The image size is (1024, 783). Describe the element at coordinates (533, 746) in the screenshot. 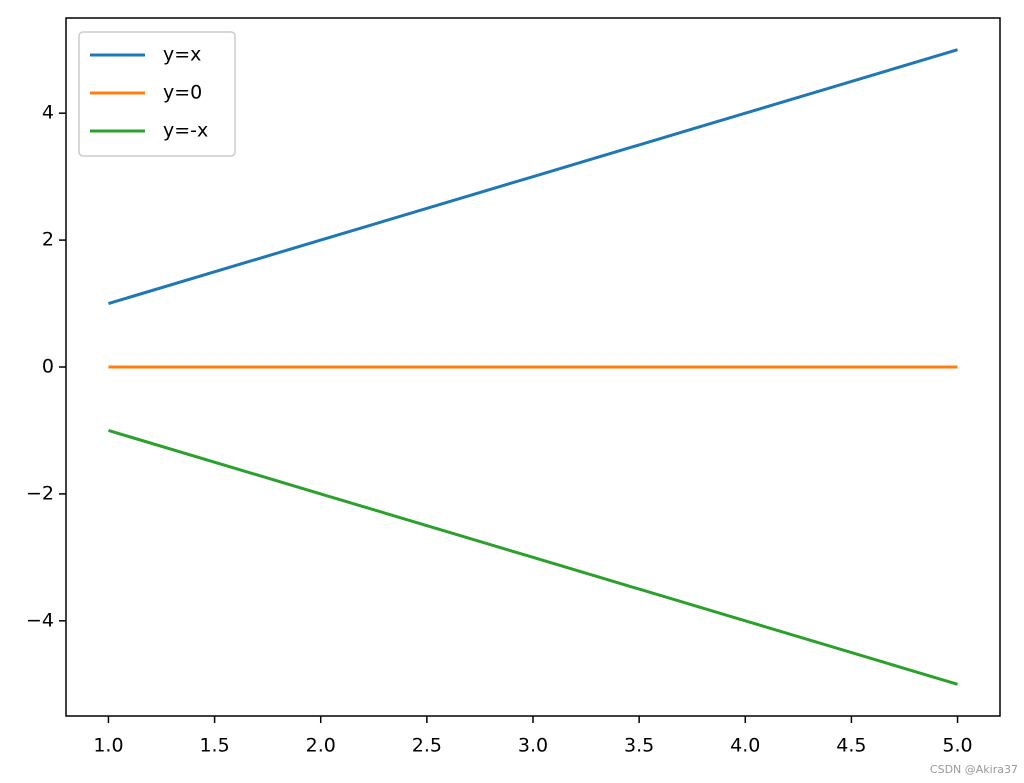

I see `x-tick-label: 3.0` at that location.